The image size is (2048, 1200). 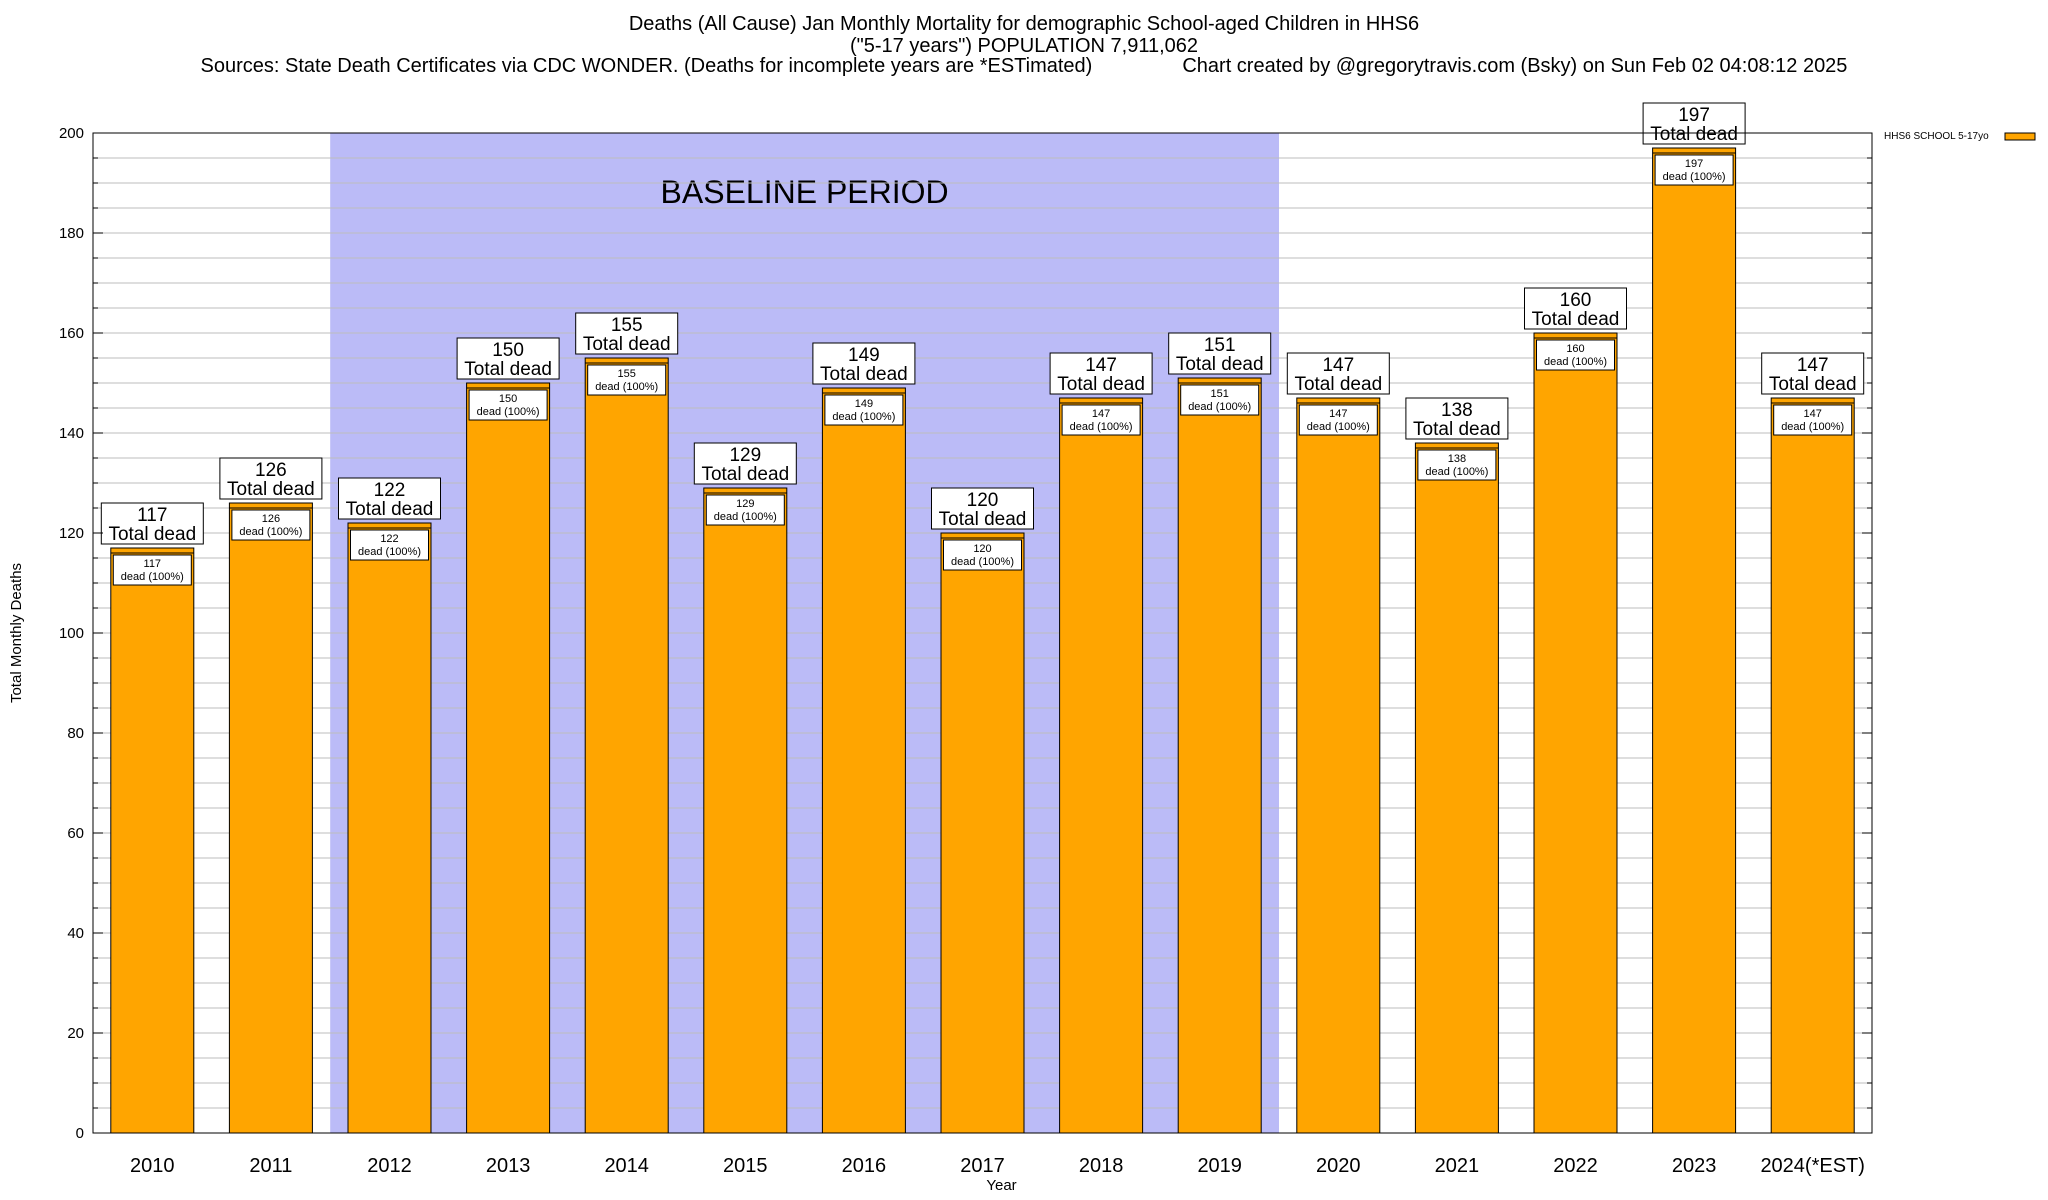 What do you see at coordinates (1338, 765) in the screenshot?
I see `bar-2020` at bounding box center [1338, 765].